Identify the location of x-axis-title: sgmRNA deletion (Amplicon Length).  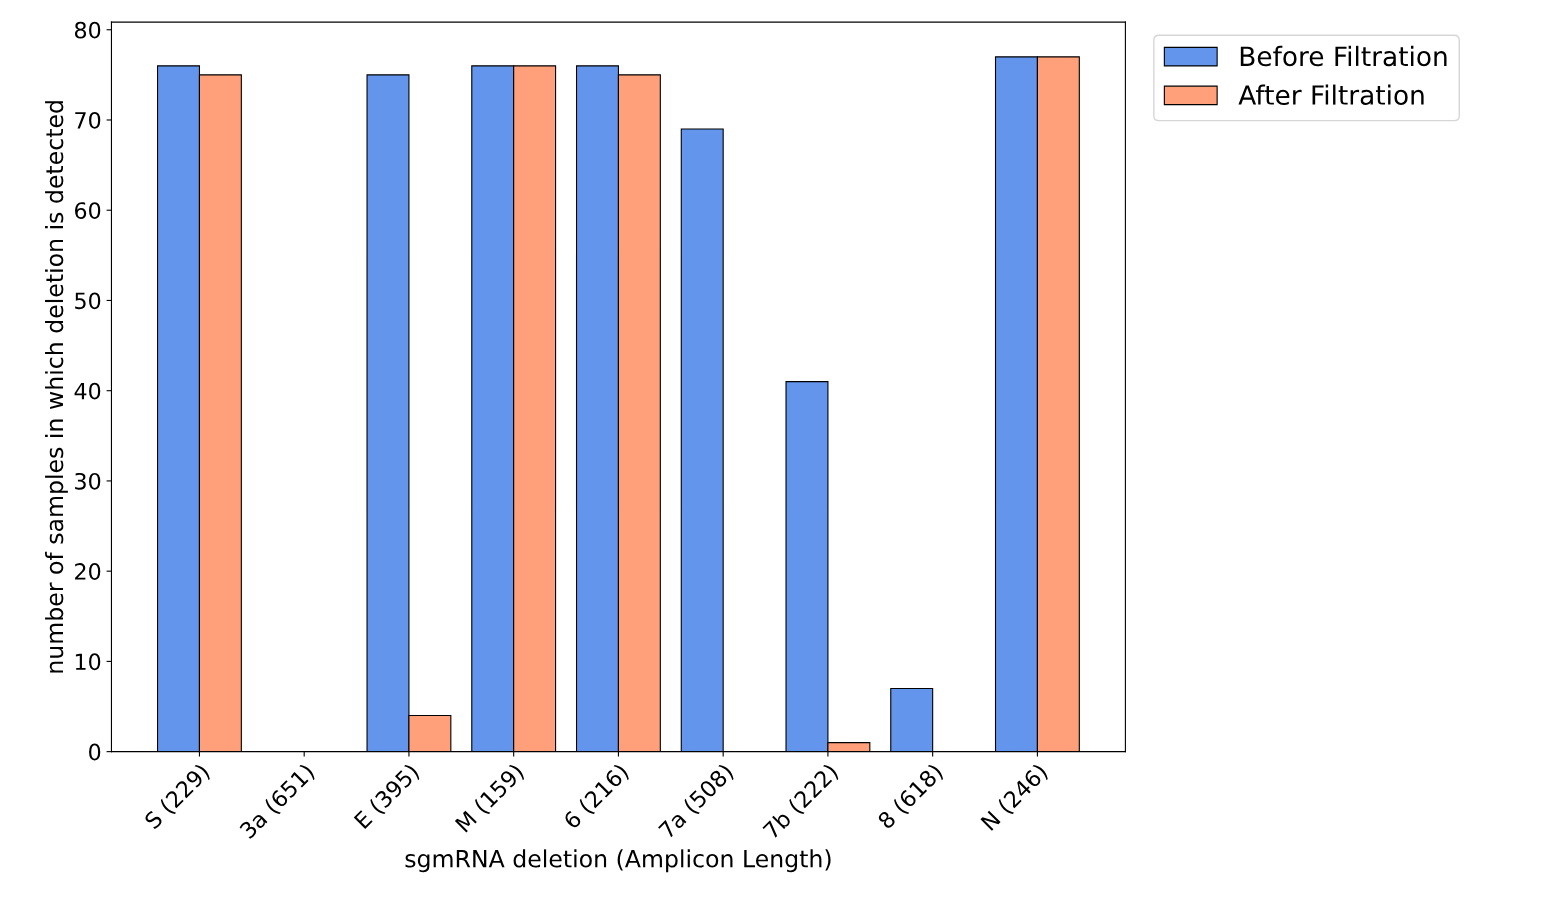
(618, 861).